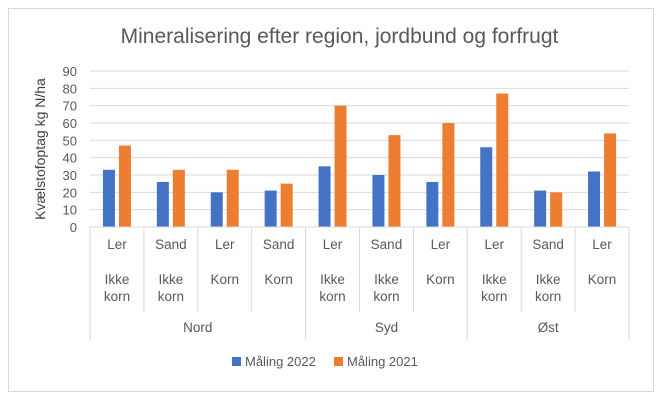  Describe the element at coordinates (70, 140) in the screenshot. I see `y-tick-label: 50` at that location.